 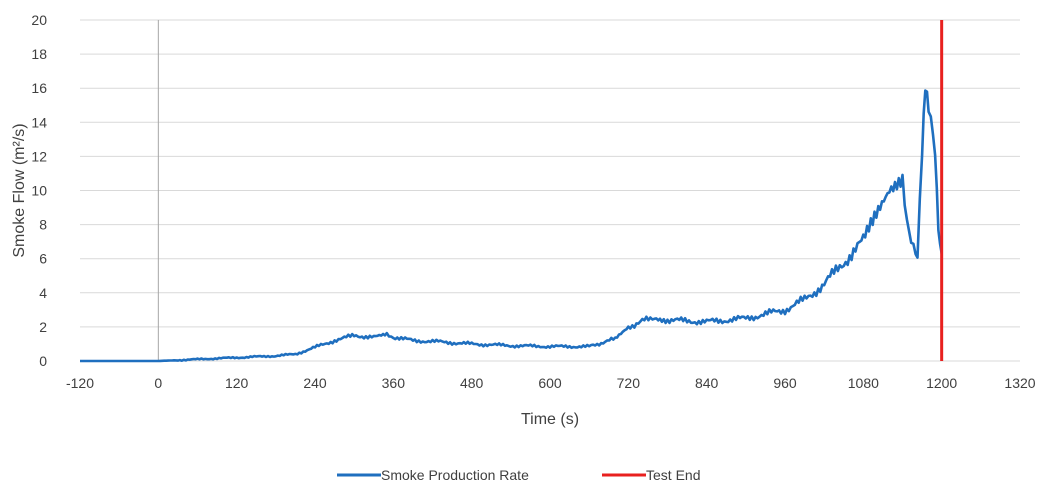 I want to click on y-axis-title: Smoke Flow (m²/s), so click(x=19, y=190).